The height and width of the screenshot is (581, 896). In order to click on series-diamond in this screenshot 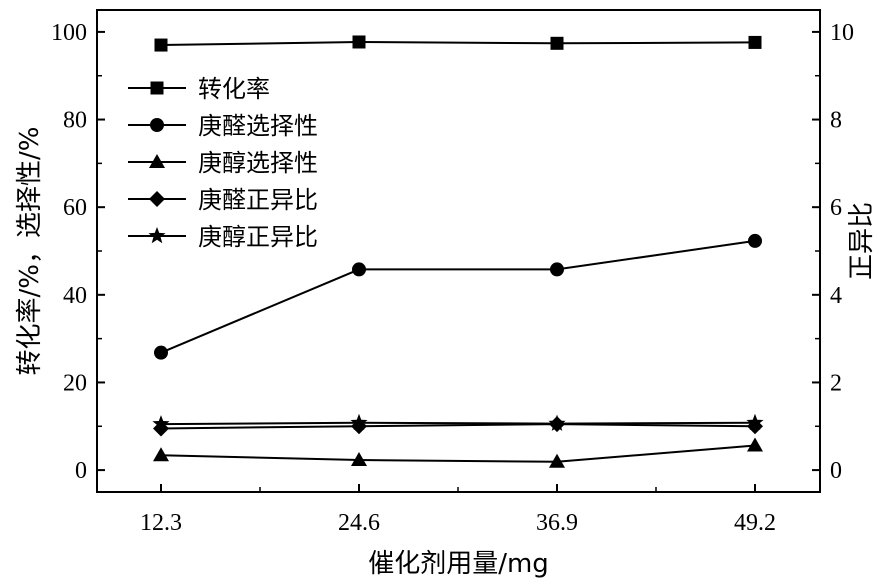, I will do `click(458, 426)`.